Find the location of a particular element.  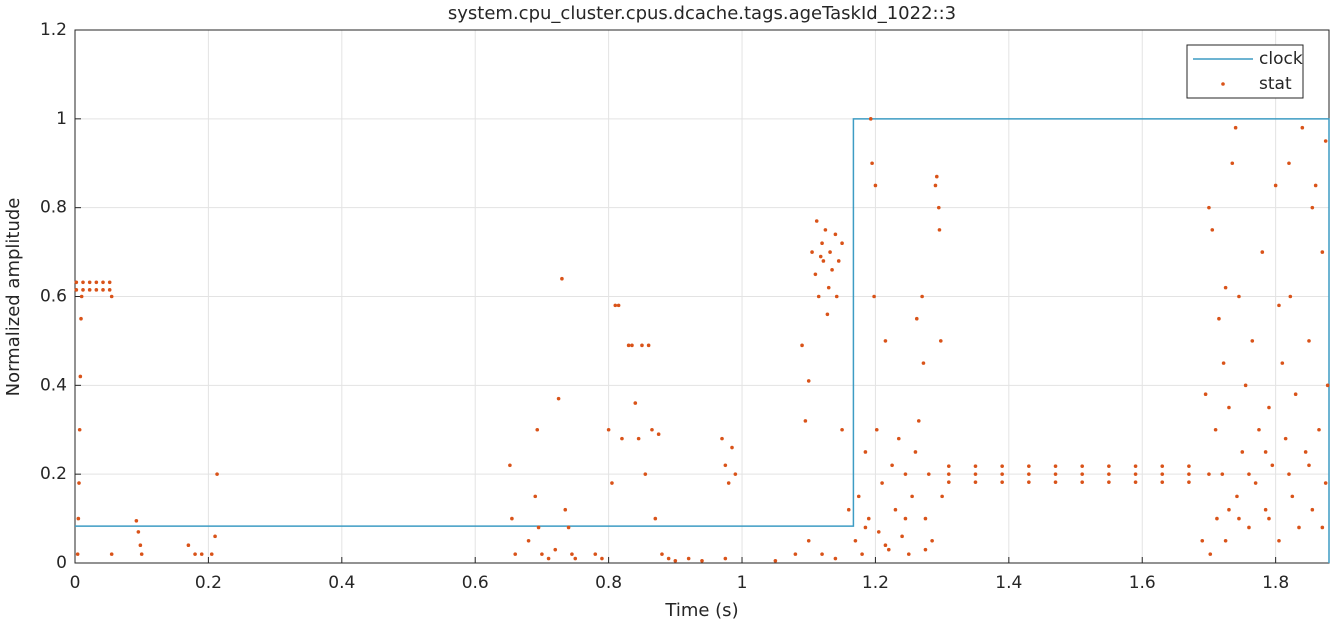

x-axis-label: Time (s) is located at coordinates (701, 610).